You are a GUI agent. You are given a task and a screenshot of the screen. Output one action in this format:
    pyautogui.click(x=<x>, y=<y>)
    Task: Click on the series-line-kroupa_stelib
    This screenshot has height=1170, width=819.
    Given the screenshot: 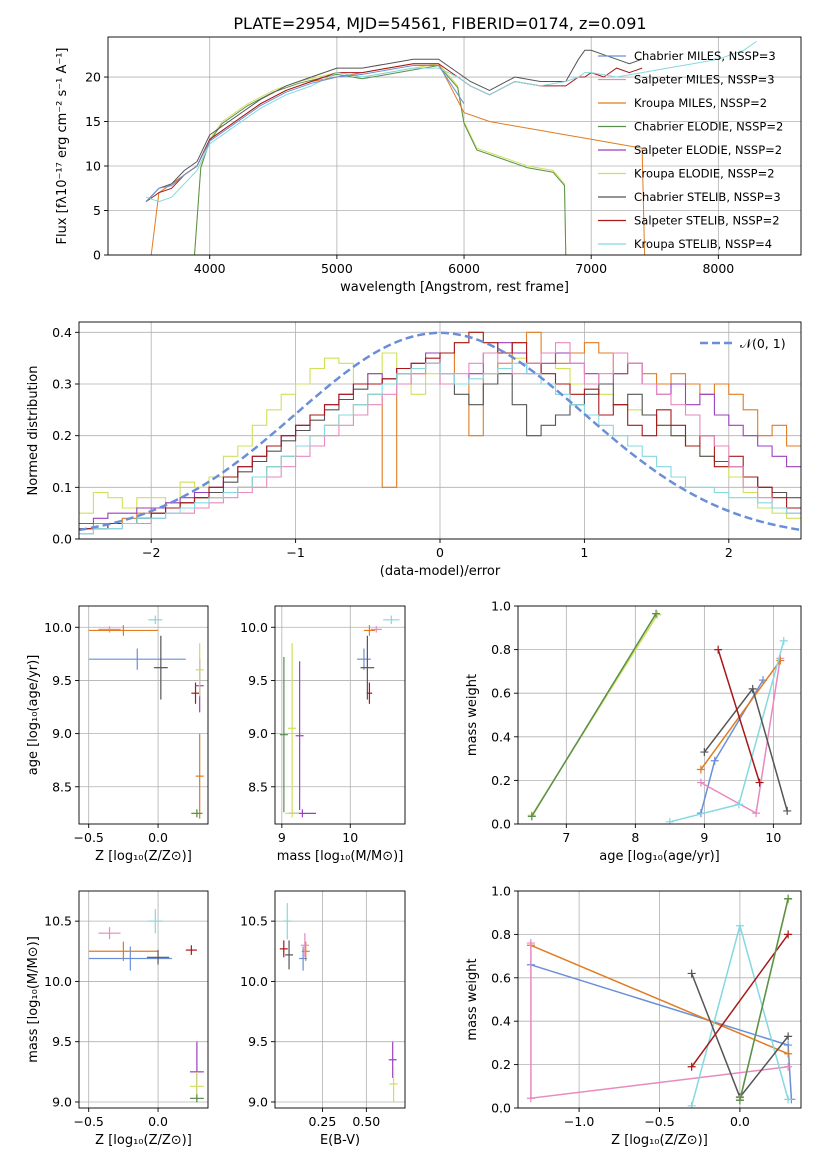 What is the action you would take?
    pyautogui.click(x=451, y=121)
    